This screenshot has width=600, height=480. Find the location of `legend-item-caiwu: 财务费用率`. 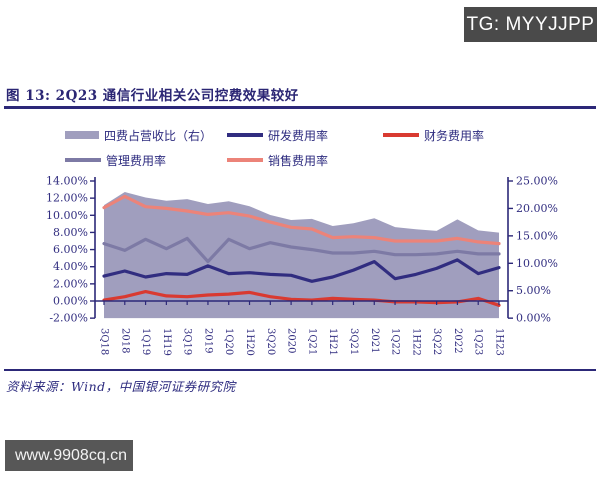

legend-item-caiwu: 财务费用率 is located at coordinates (433, 135).